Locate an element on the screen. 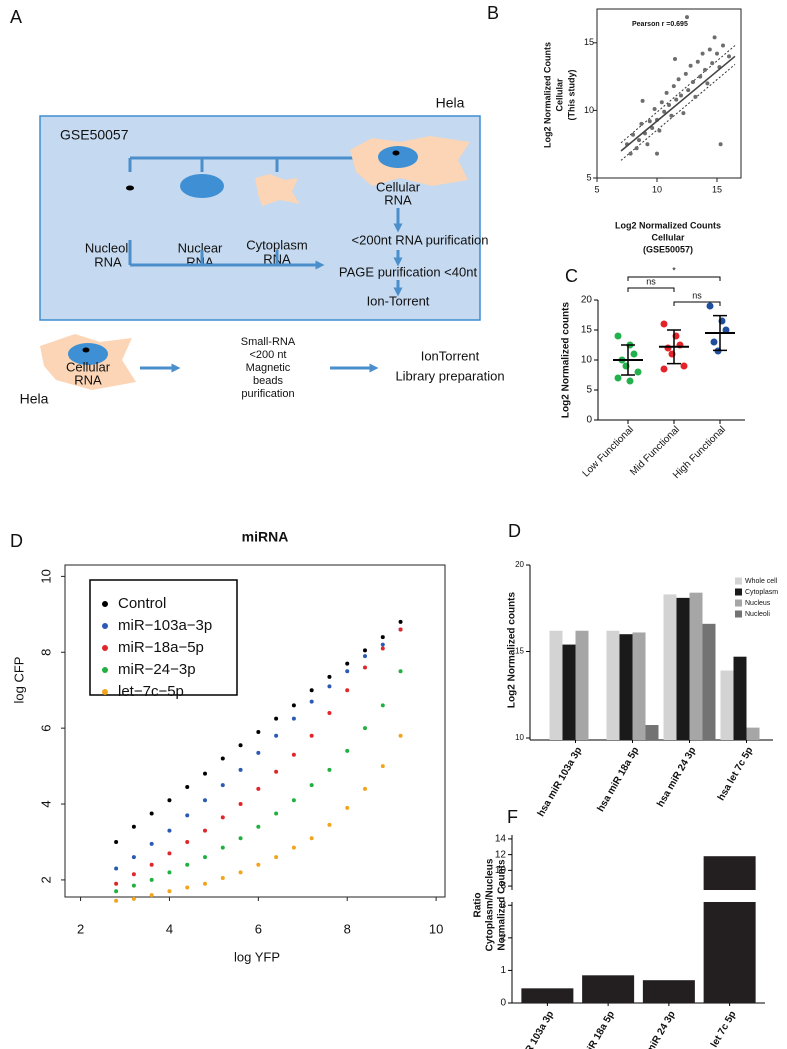 The image size is (787, 1049). x-tick-label: hsa miR 103a 3p is located at coordinates (560, 781).